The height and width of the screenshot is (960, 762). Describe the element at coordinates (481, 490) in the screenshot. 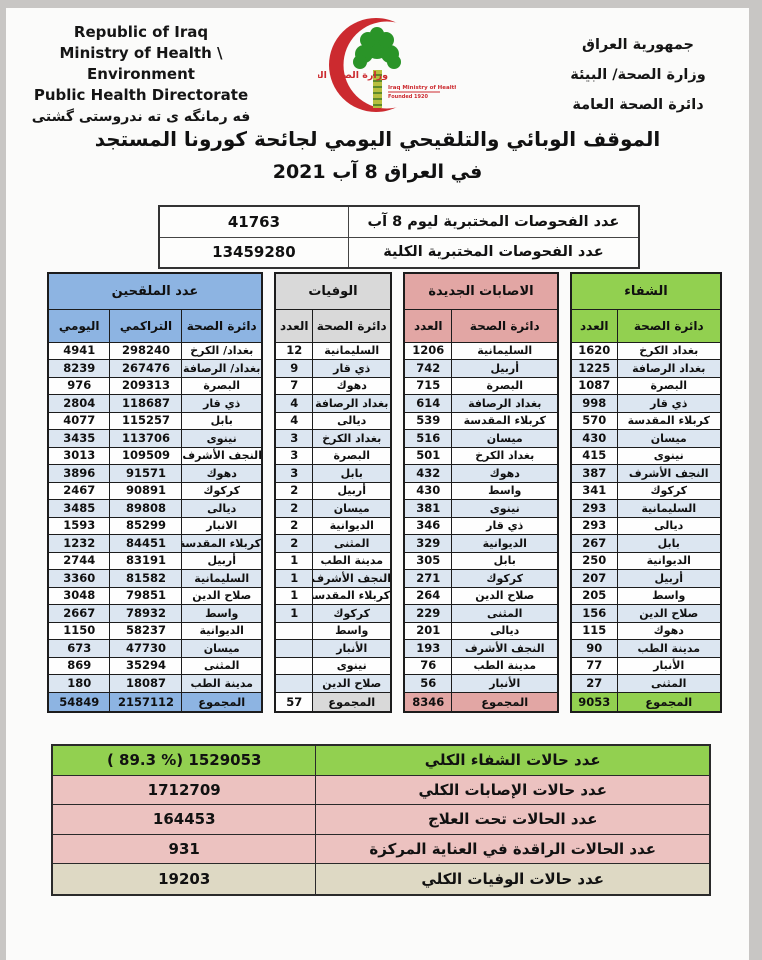

I see `table-row: واسط 430` at that location.